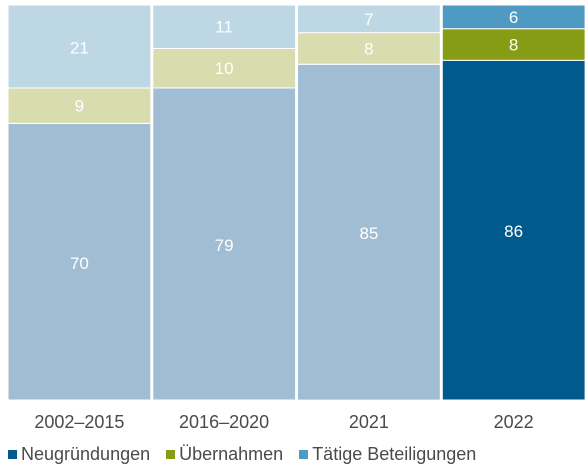 This screenshot has height=465, width=587. What do you see at coordinates (394, 453) in the screenshot?
I see `legend-label: Tätige Beteiligungen` at bounding box center [394, 453].